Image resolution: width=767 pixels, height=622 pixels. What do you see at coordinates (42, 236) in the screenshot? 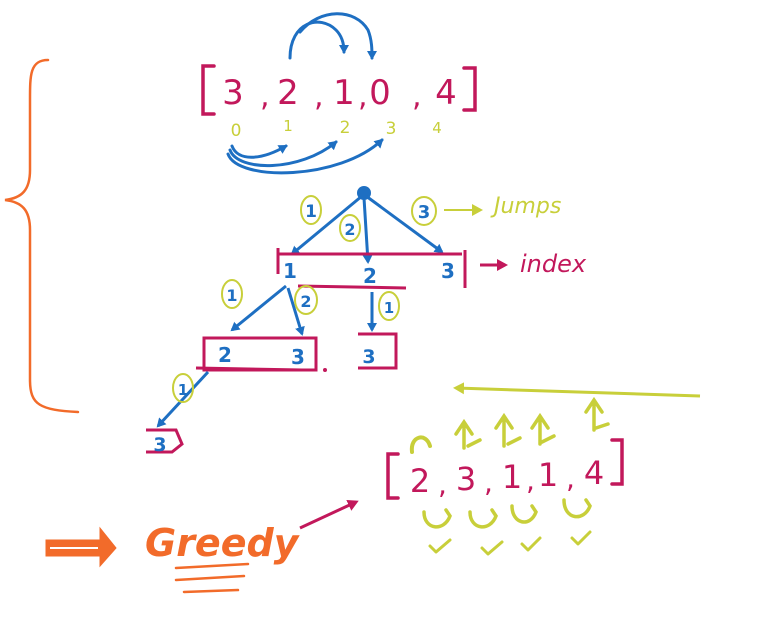
I see `curly-brace` at bounding box center [42, 236].